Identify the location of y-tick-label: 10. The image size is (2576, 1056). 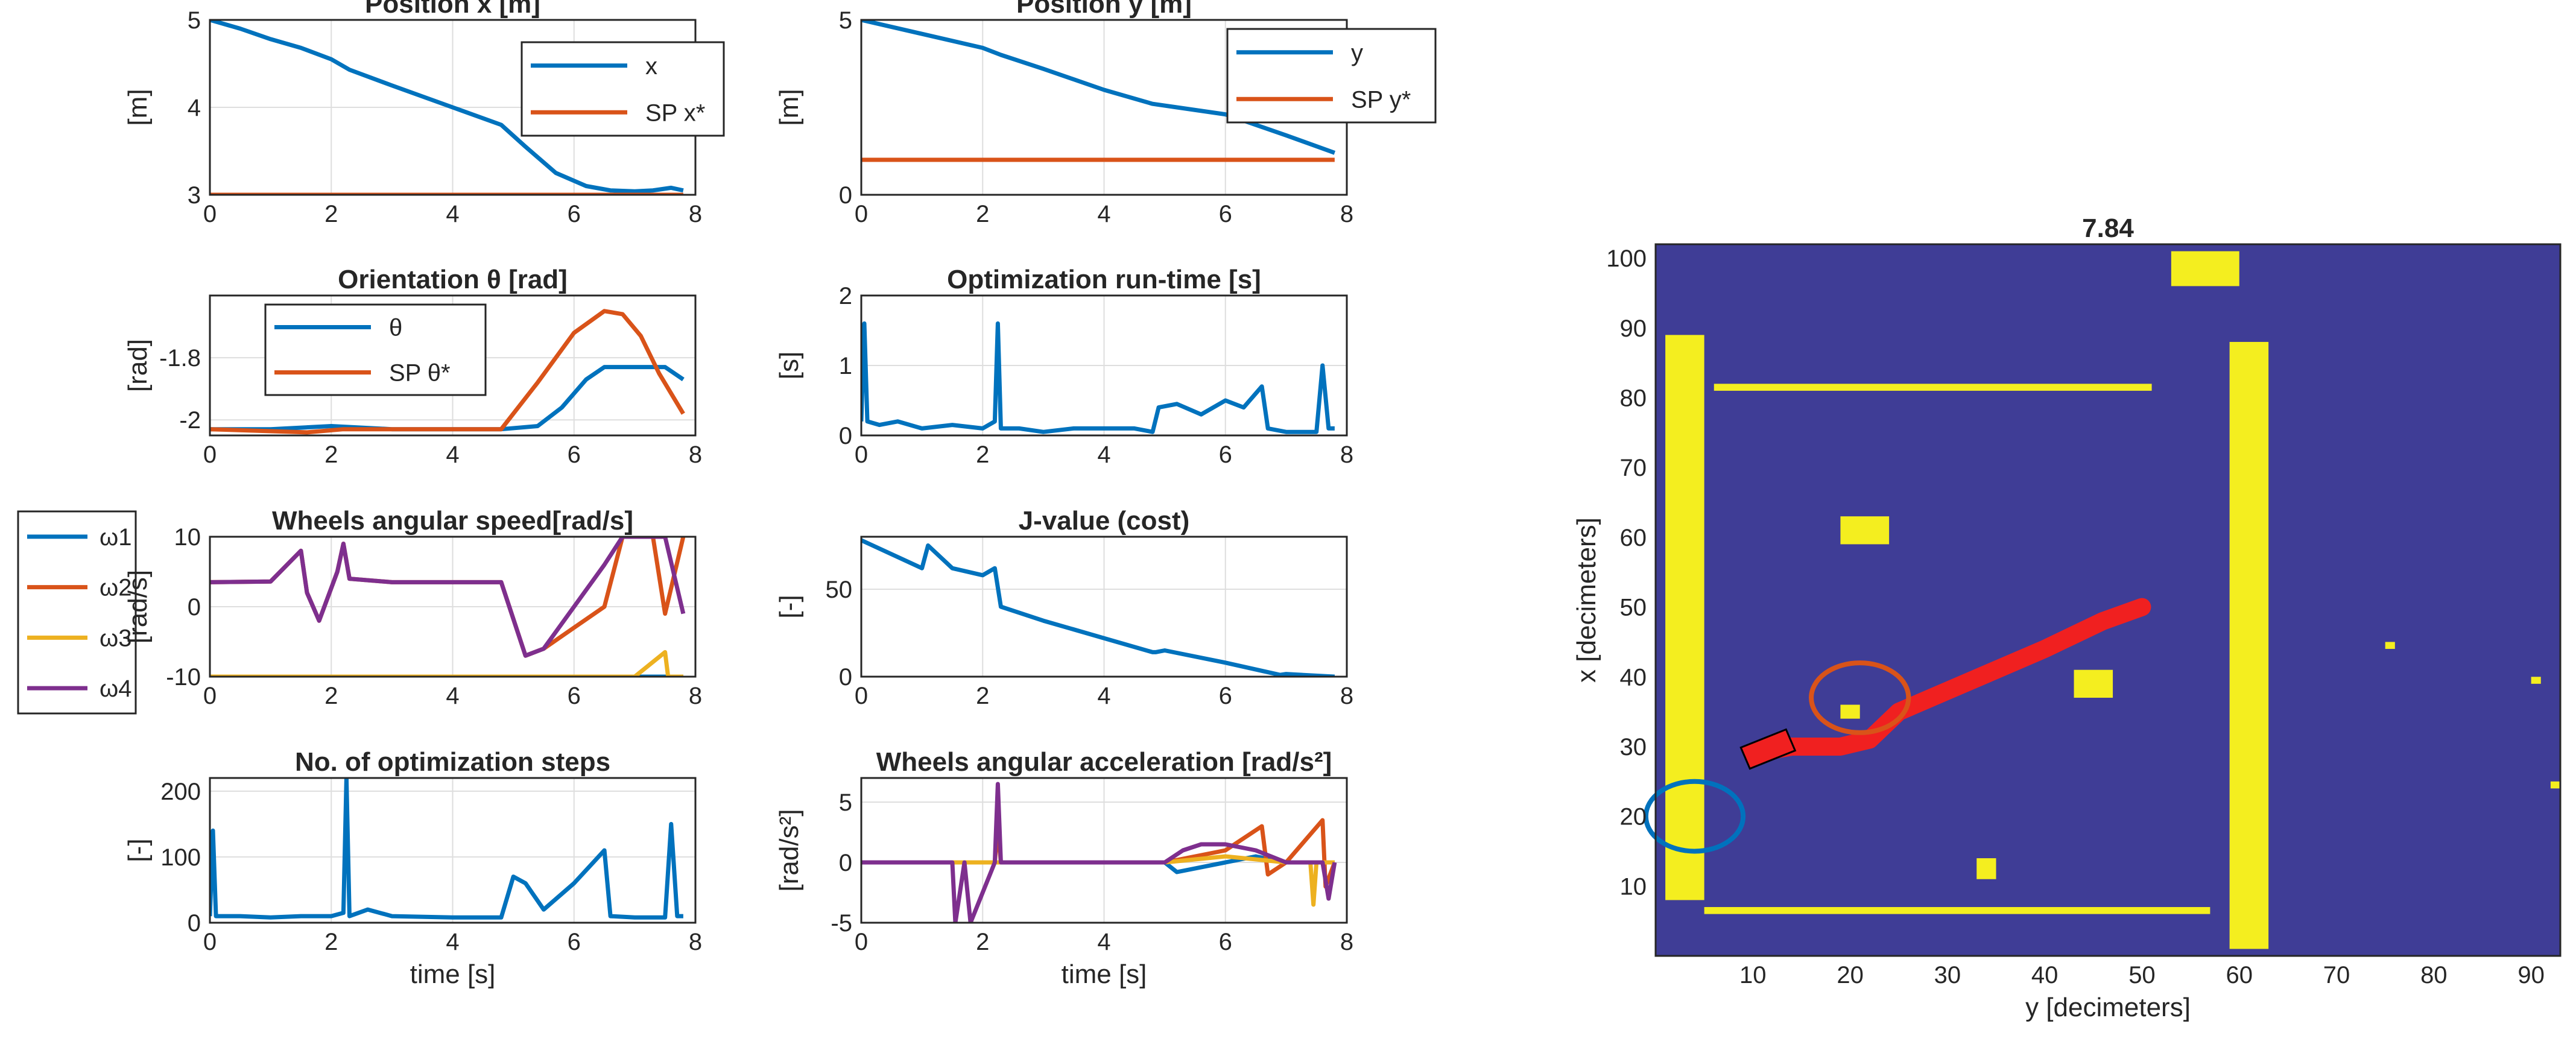
(1633, 886).